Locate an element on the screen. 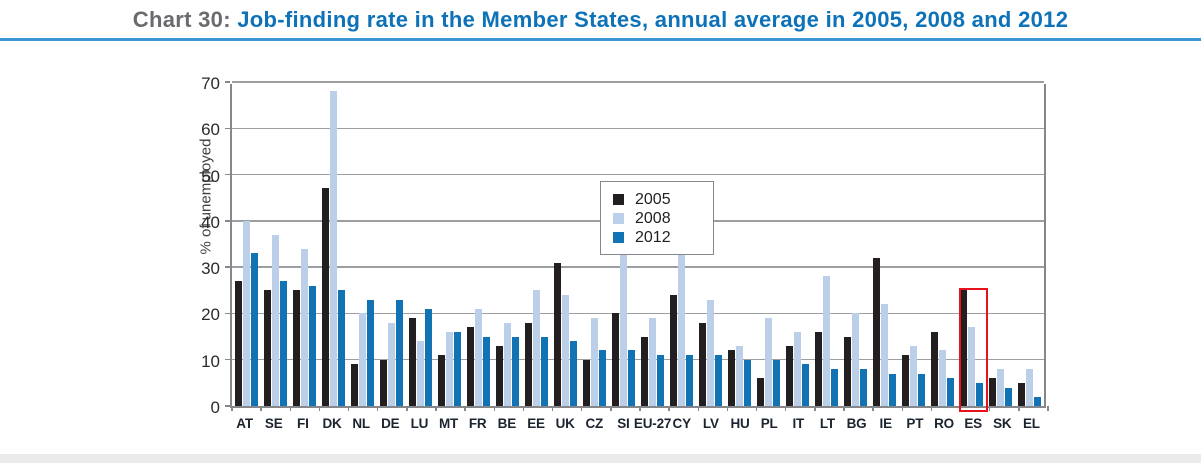 This screenshot has height=463, width=1201. bar-HU-2012 is located at coordinates (747, 382).